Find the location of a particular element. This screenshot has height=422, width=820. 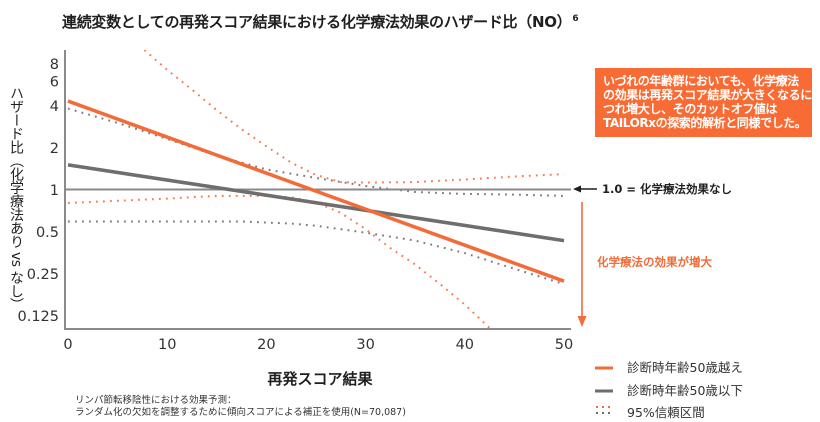

y-axis-label: ハザード比（化学療法あり vs なし） is located at coordinates (16, 198).